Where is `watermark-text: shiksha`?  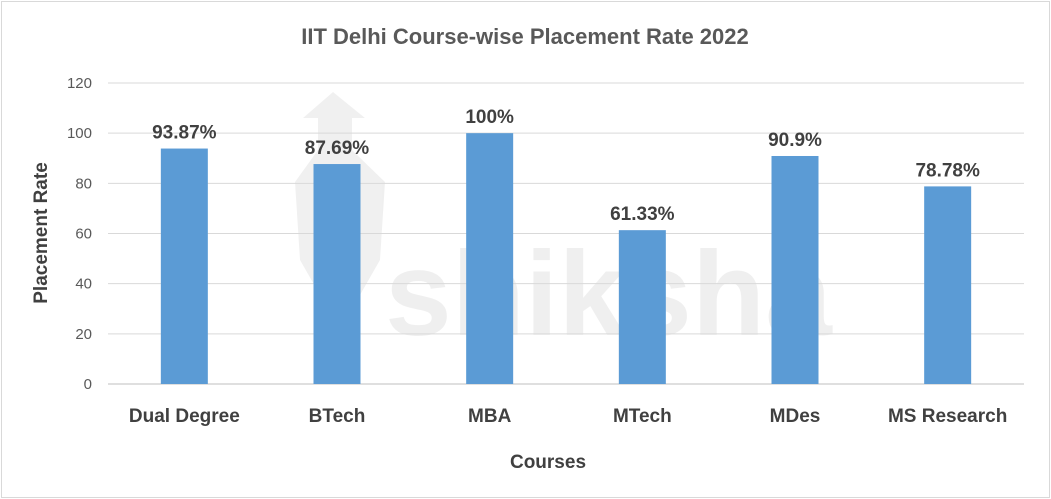
watermark-text: shiksha is located at coordinates (609, 294).